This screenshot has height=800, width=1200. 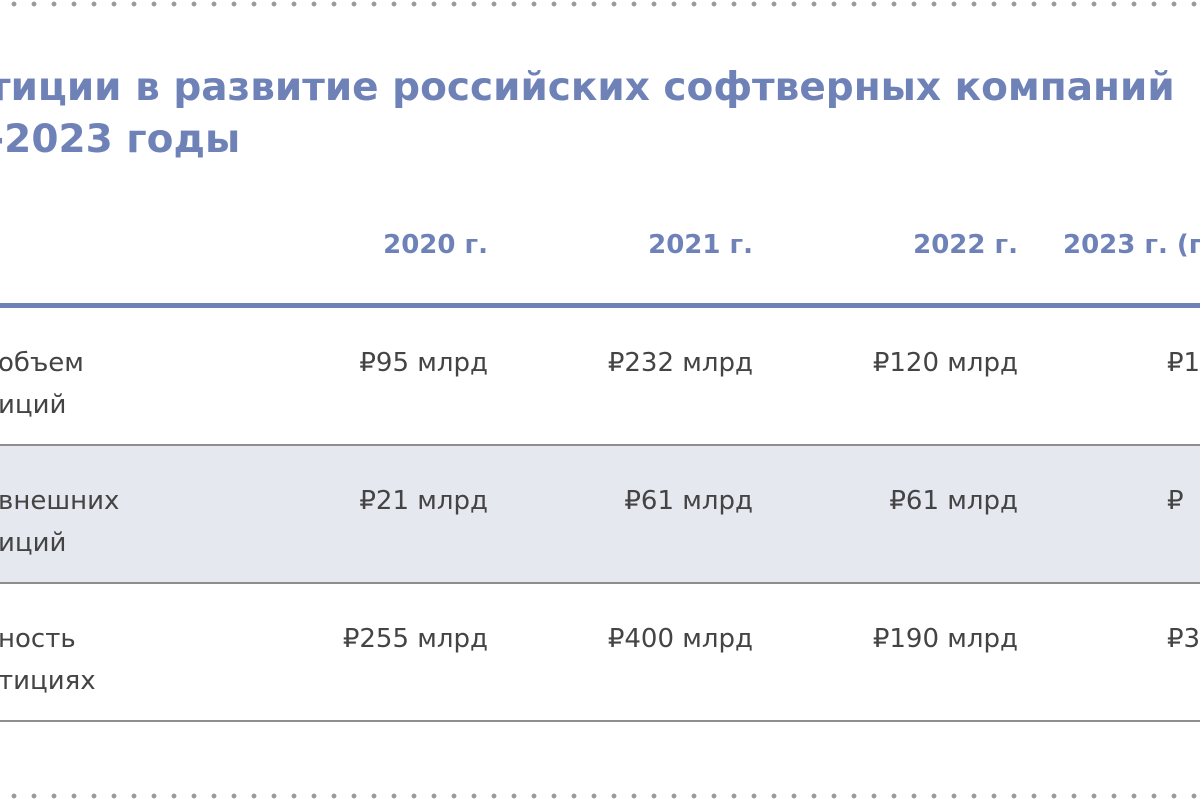 I want to click on column-header-2020: 2020 г., so click(x=435, y=245).